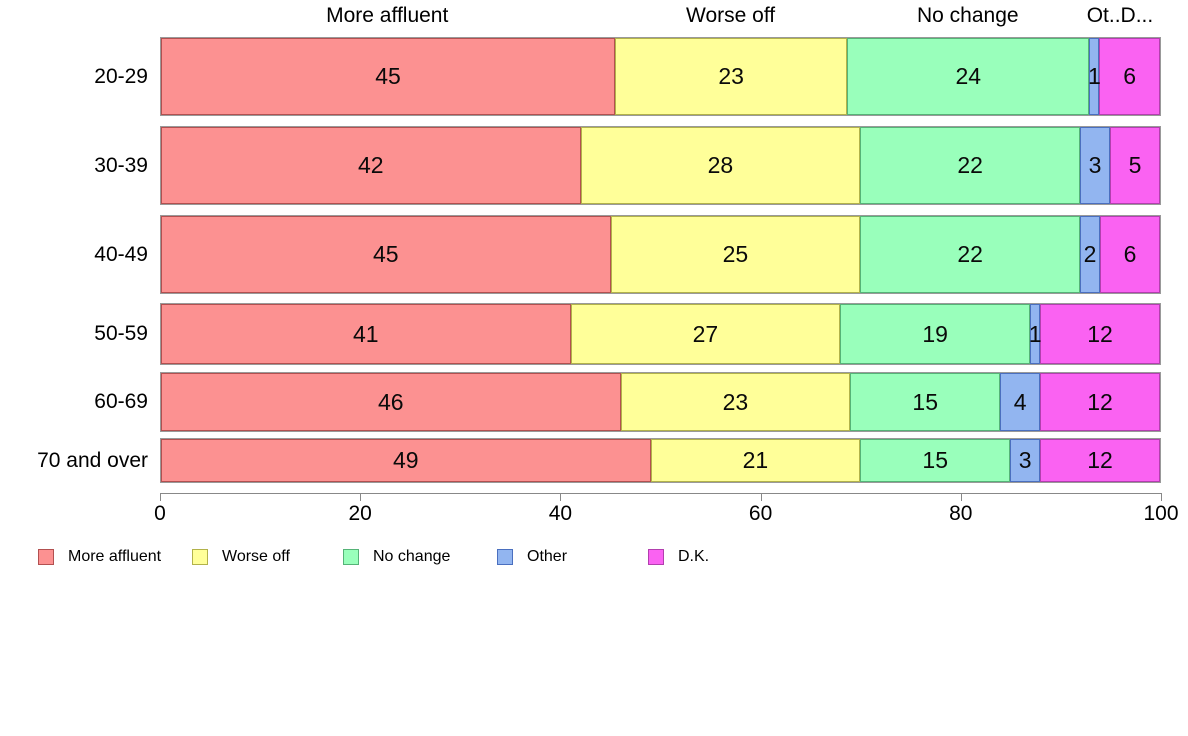 The image size is (1188, 736). What do you see at coordinates (121, 76) in the screenshot?
I see `age-group-label: 20-29` at bounding box center [121, 76].